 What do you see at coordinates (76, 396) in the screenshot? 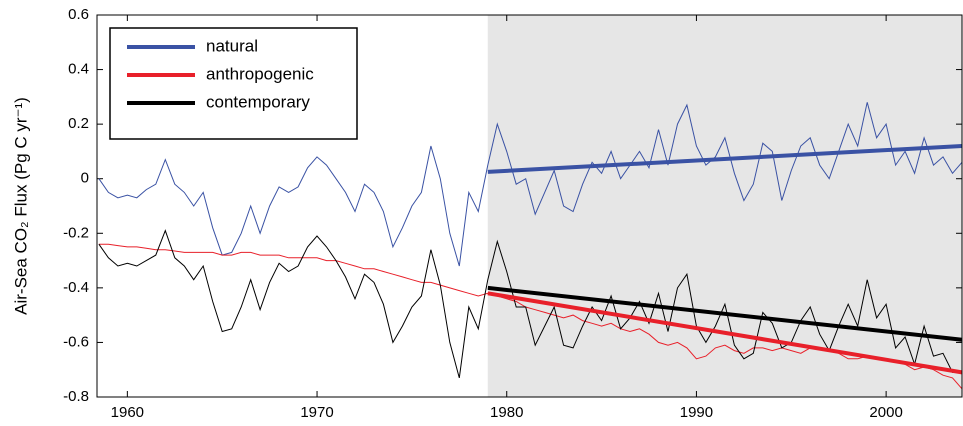
I see `y-tick-label: -0.8` at bounding box center [76, 396].